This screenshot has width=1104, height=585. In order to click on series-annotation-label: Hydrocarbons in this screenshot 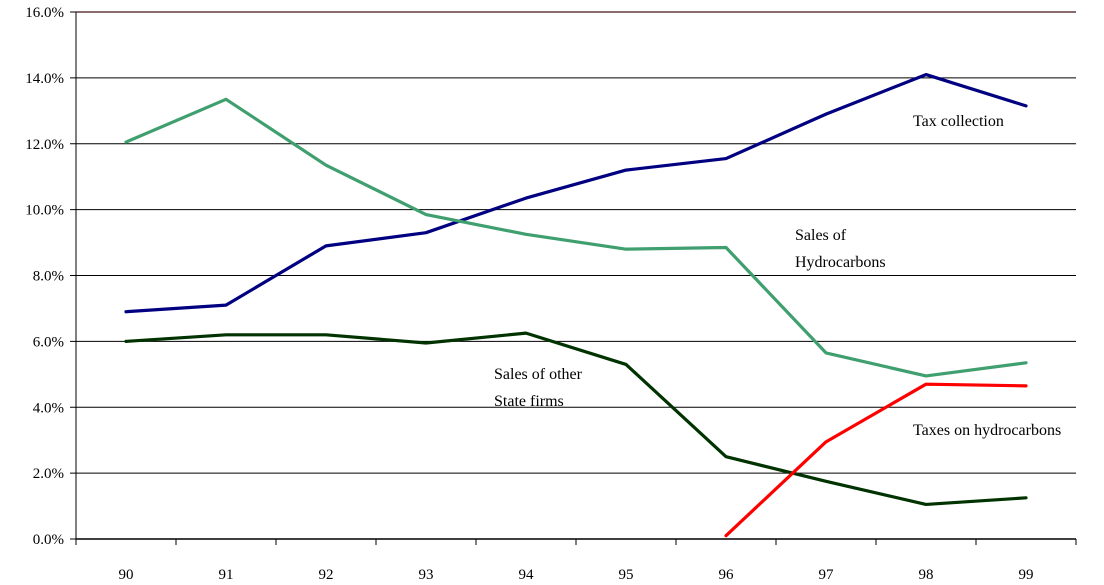, I will do `click(840, 262)`.